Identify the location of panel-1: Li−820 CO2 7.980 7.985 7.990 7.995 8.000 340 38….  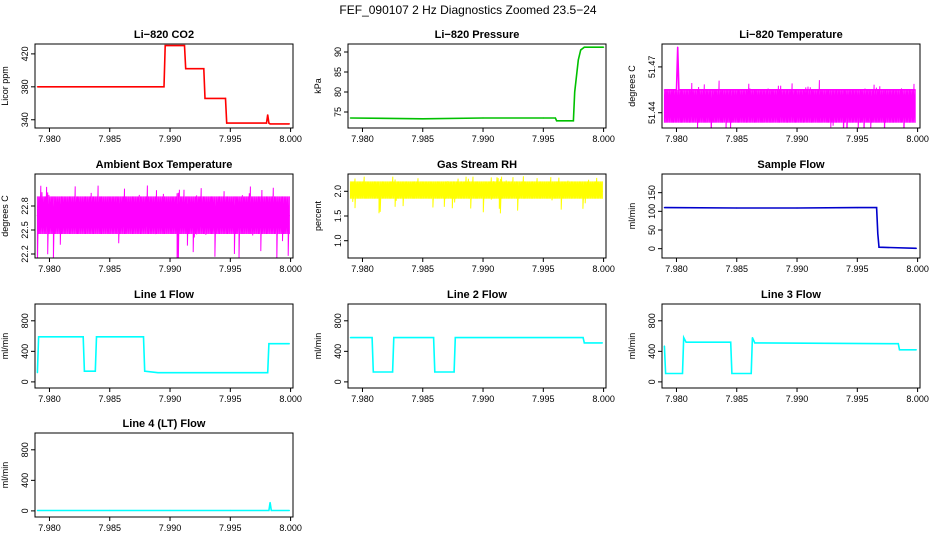
(151, 86).